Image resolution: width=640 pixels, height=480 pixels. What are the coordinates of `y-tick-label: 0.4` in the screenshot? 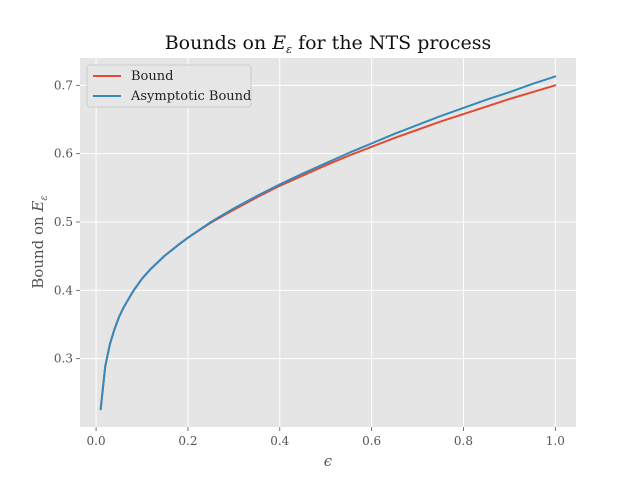 It's located at (63, 290).